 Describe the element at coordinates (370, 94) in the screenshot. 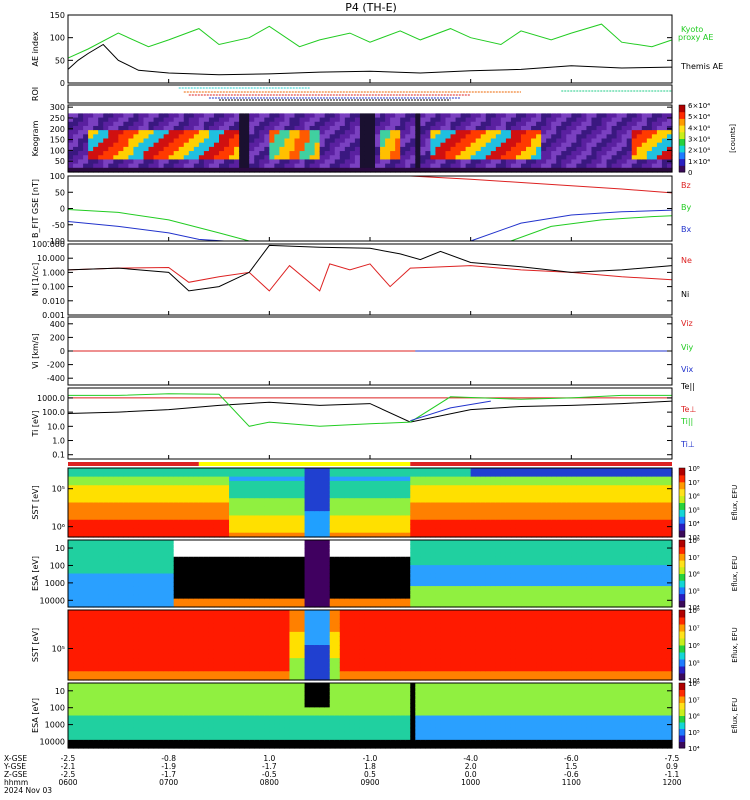

I see `roi-frame` at that location.